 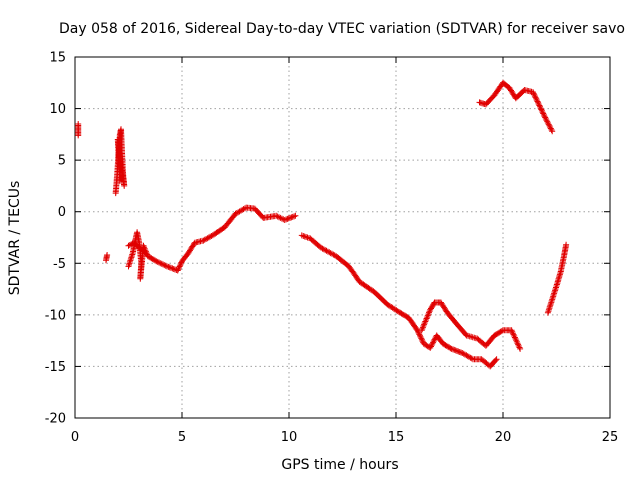 What do you see at coordinates (75, 437) in the screenshot?
I see `x-tick-label: 0` at bounding box center [75, 437].